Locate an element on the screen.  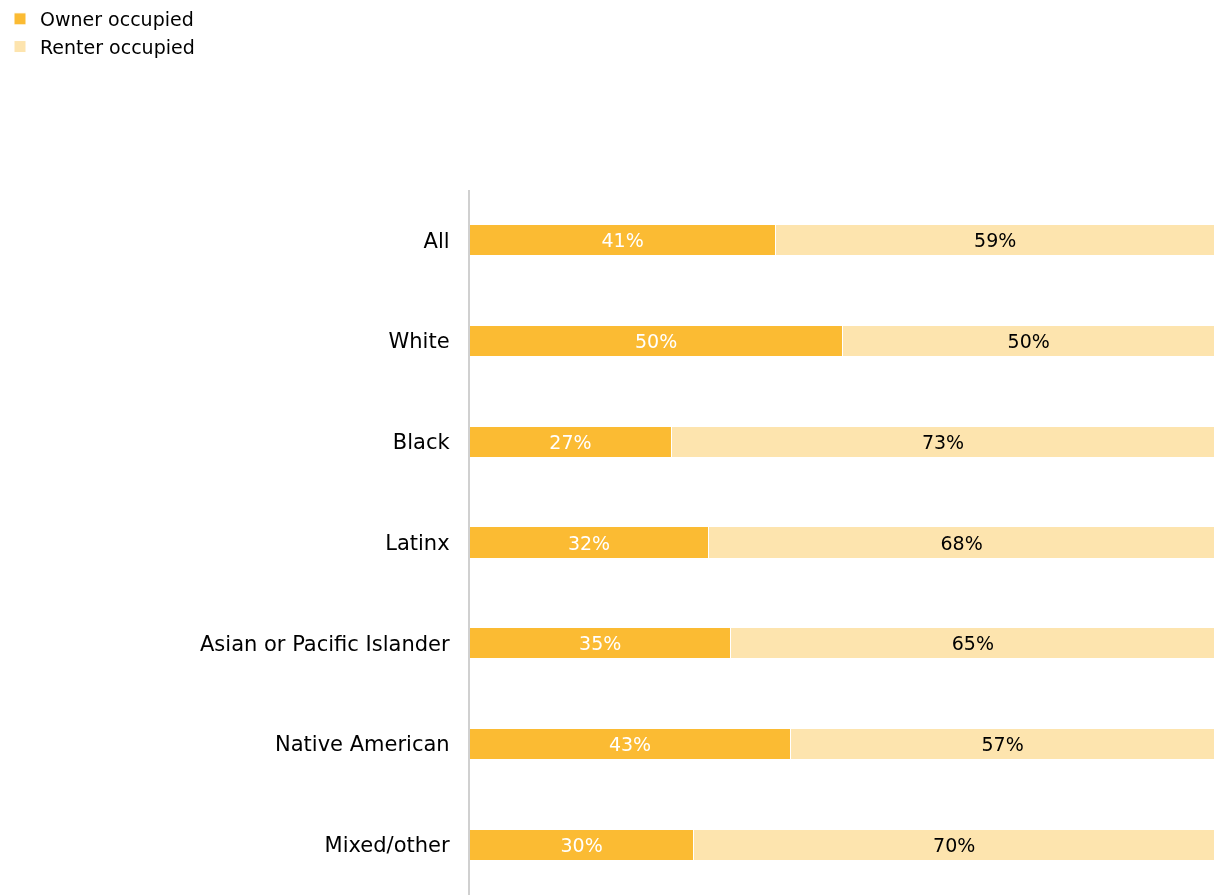
legend-label: Owner occupied is located at coordinates (117, 19).